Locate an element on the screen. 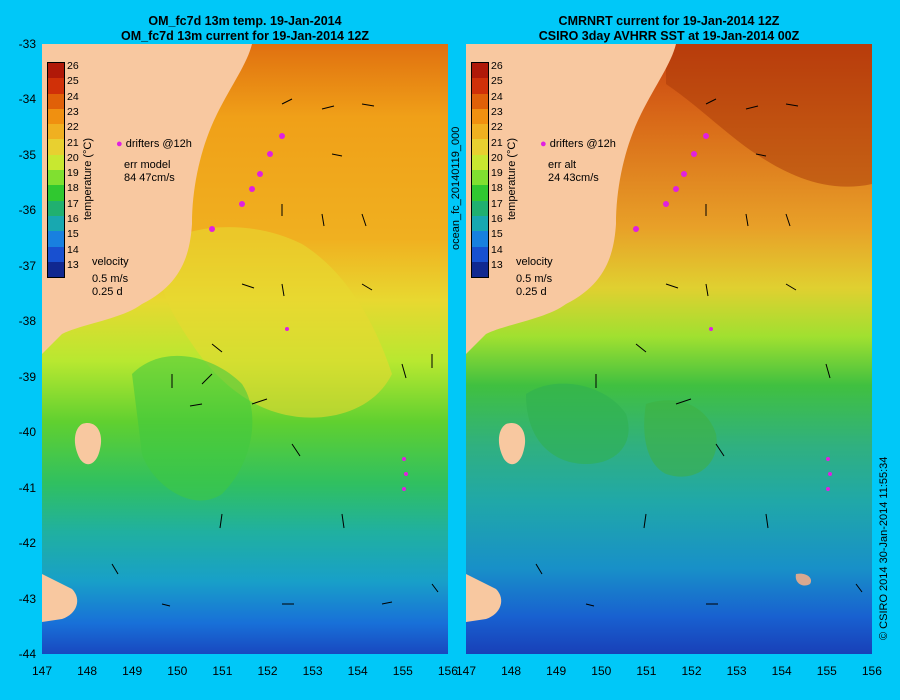 The image size is (900, 700). right-err-line1: err alt is located at coordinates (562, 165).